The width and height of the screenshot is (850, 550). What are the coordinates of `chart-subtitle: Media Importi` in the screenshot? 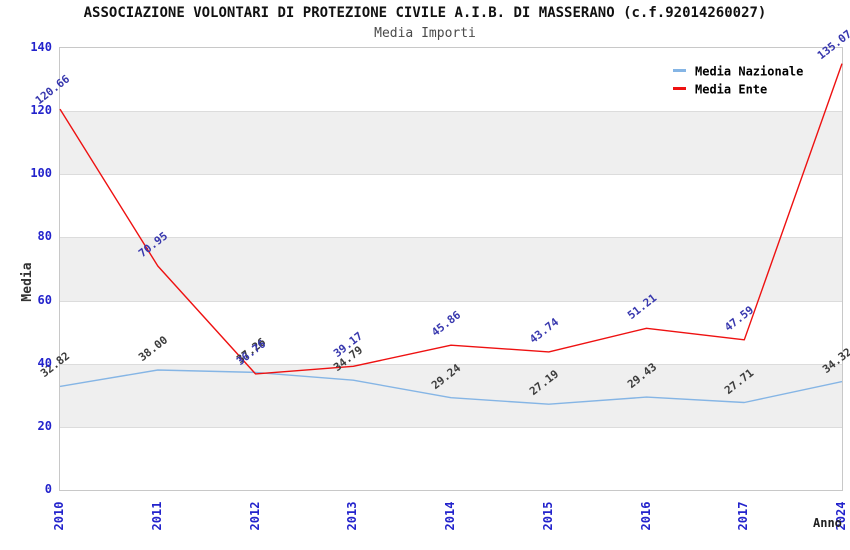 It's located at (425, 33).